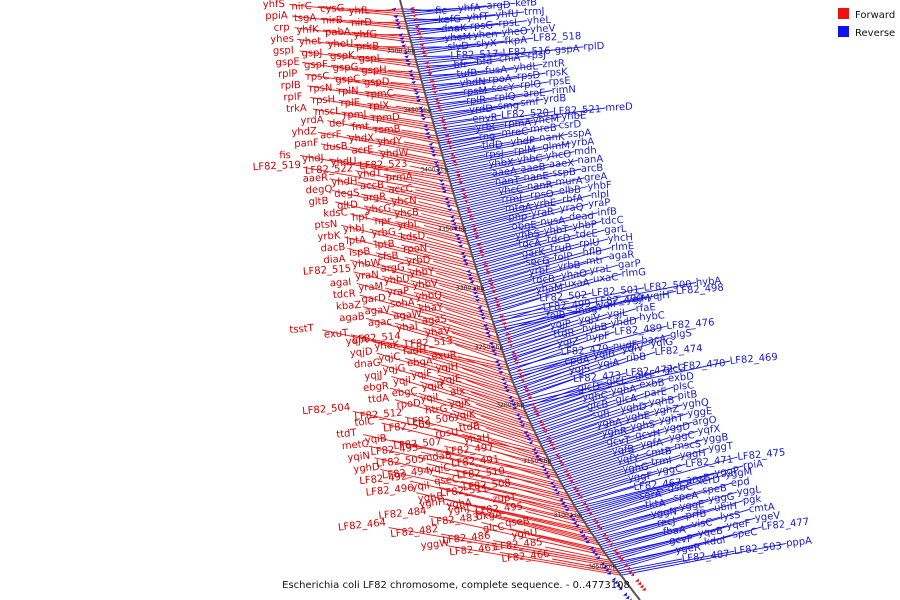  Describe the element at coordinates (674, 369) in the screenshot. I see `reverse-gene-label: glcG` at that location.